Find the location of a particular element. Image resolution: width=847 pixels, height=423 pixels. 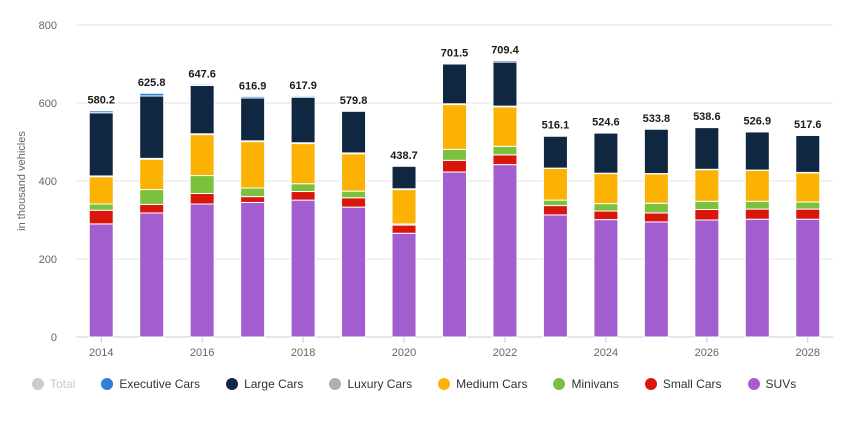

legend-item-luxury-cars: Luxury Cars is located at coordinates (370, 384).